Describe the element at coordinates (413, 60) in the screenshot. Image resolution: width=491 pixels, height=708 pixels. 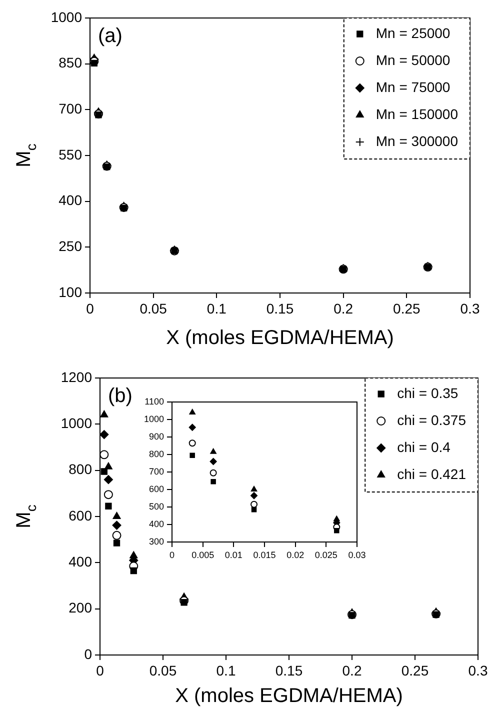
I see `legend-label: Mn = 50000` at that location.